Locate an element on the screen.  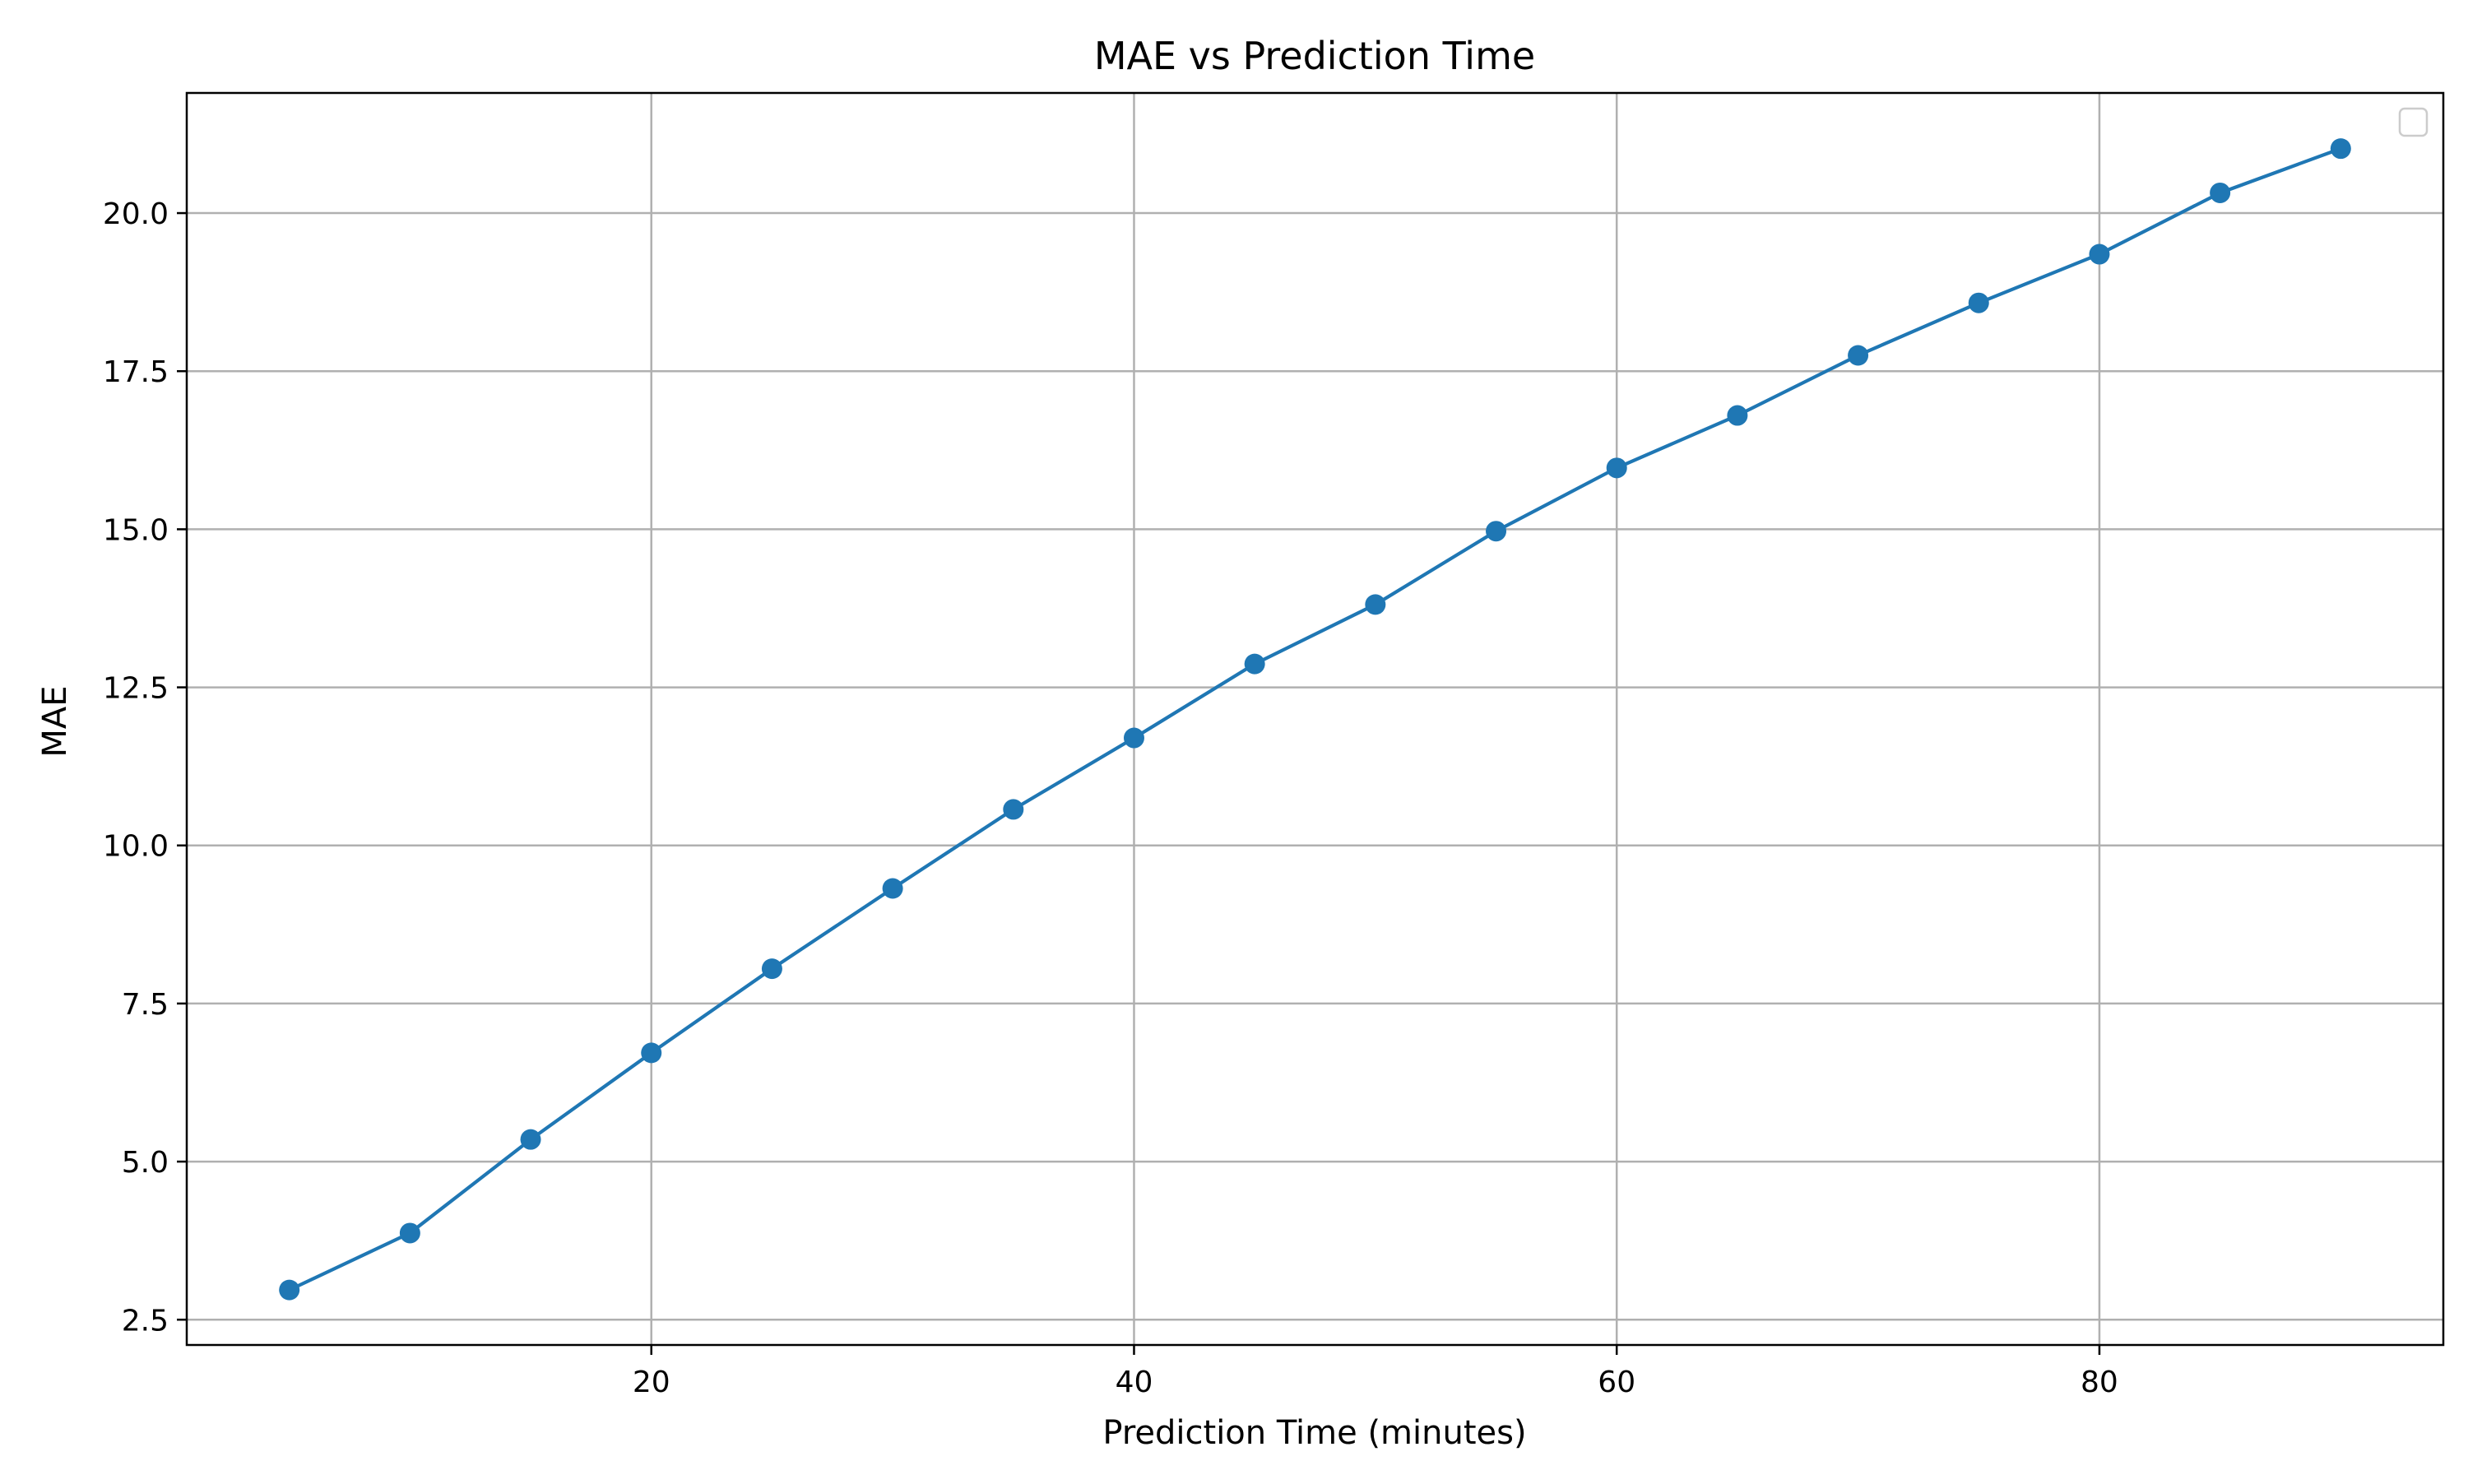
x-axis: 20 40 60 80 is located at coordinates (1375, 1372).